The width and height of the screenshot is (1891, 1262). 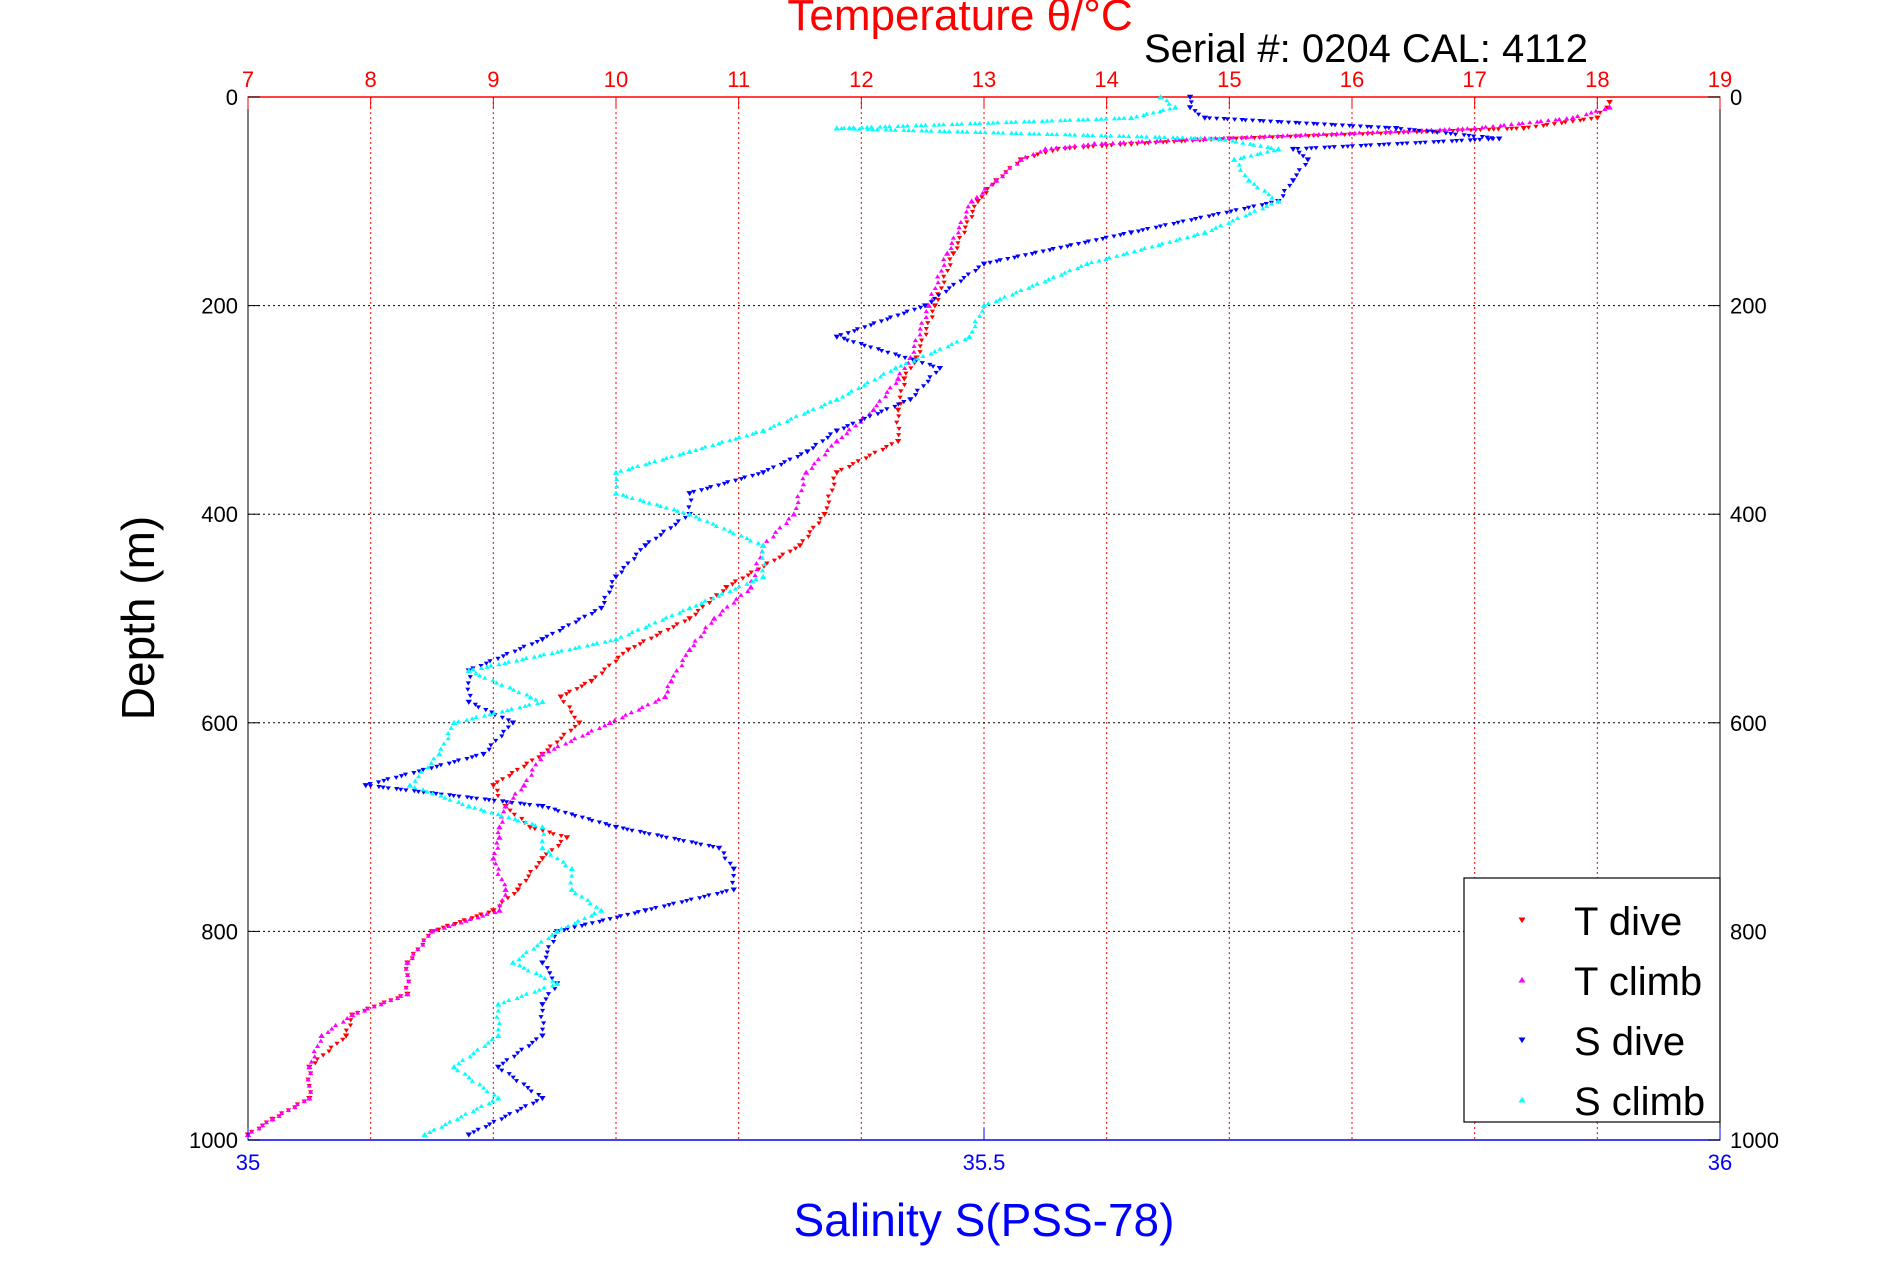 What do you see at coordinates (248, 1162) in the screenshot?
I see `salinity-tick-label: 35` at bounding box center [248, 1162].